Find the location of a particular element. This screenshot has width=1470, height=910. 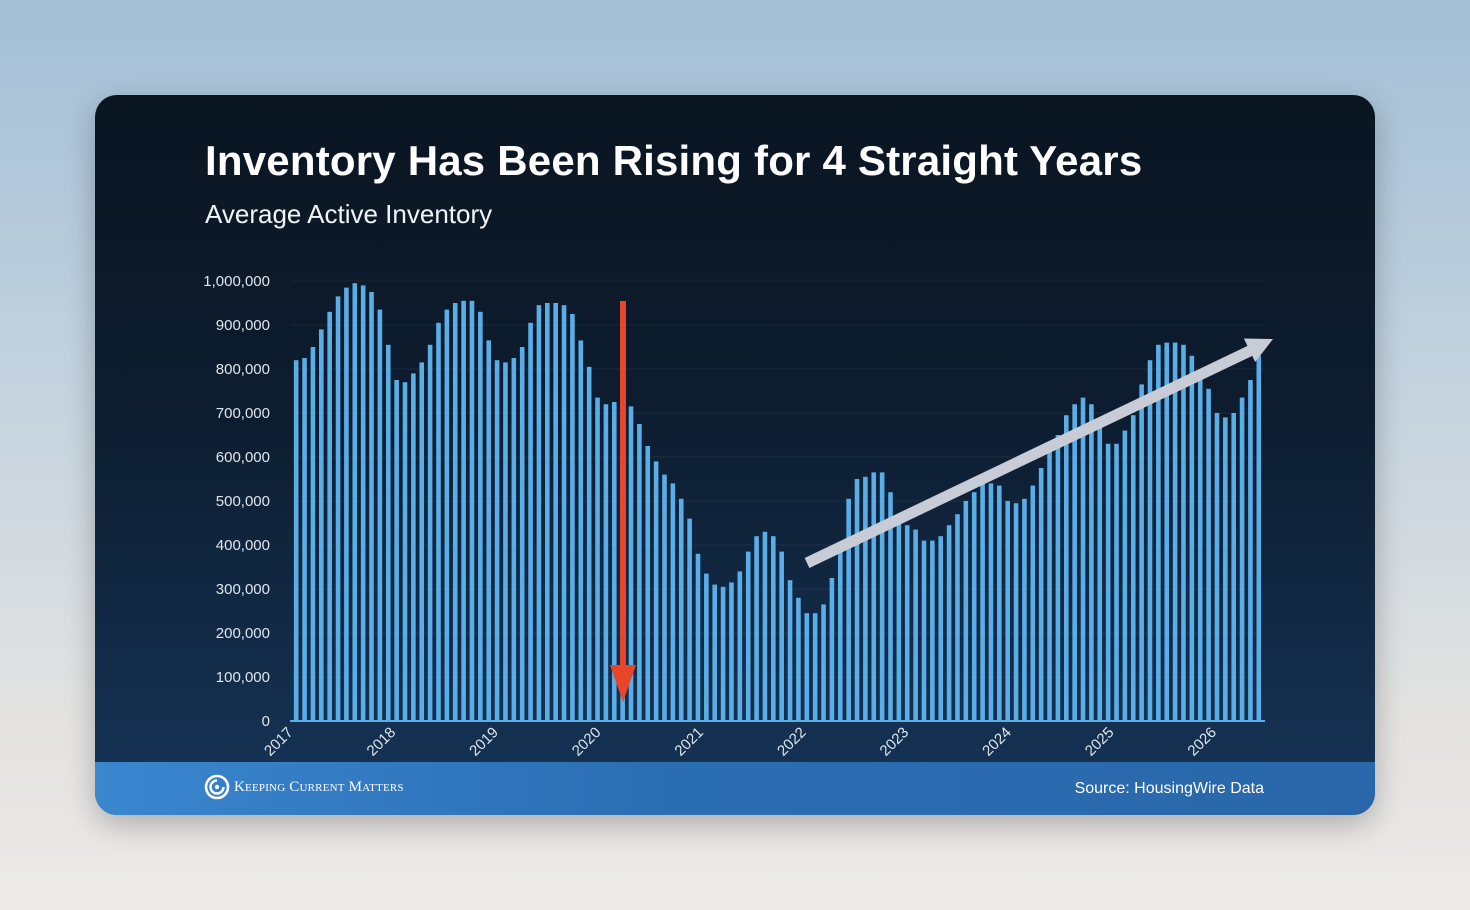

y-tick-label: 600,000 is located at coordinates (243, 457).